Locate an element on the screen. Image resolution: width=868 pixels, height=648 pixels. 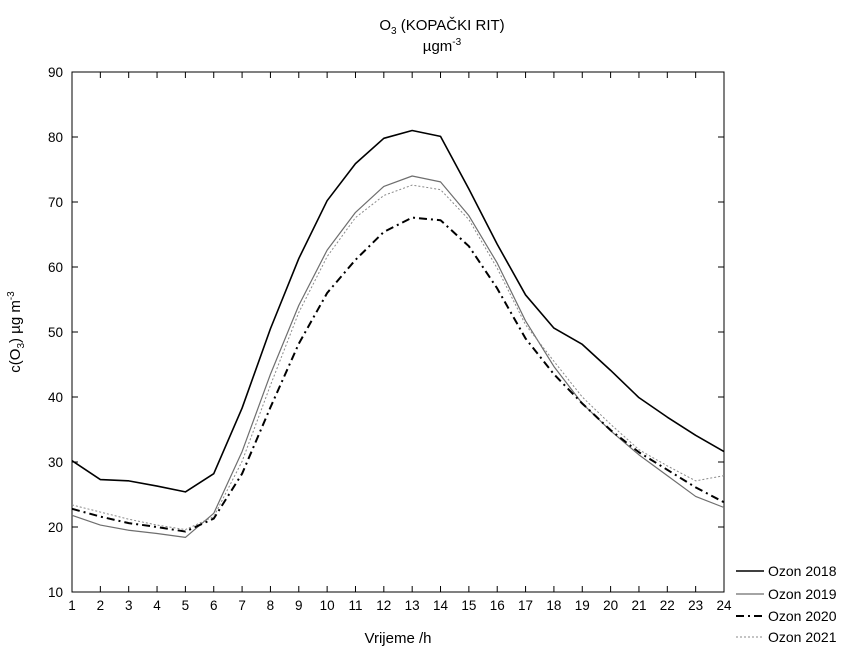
x-tick-label: 13 is located at coordinates (412, 605).